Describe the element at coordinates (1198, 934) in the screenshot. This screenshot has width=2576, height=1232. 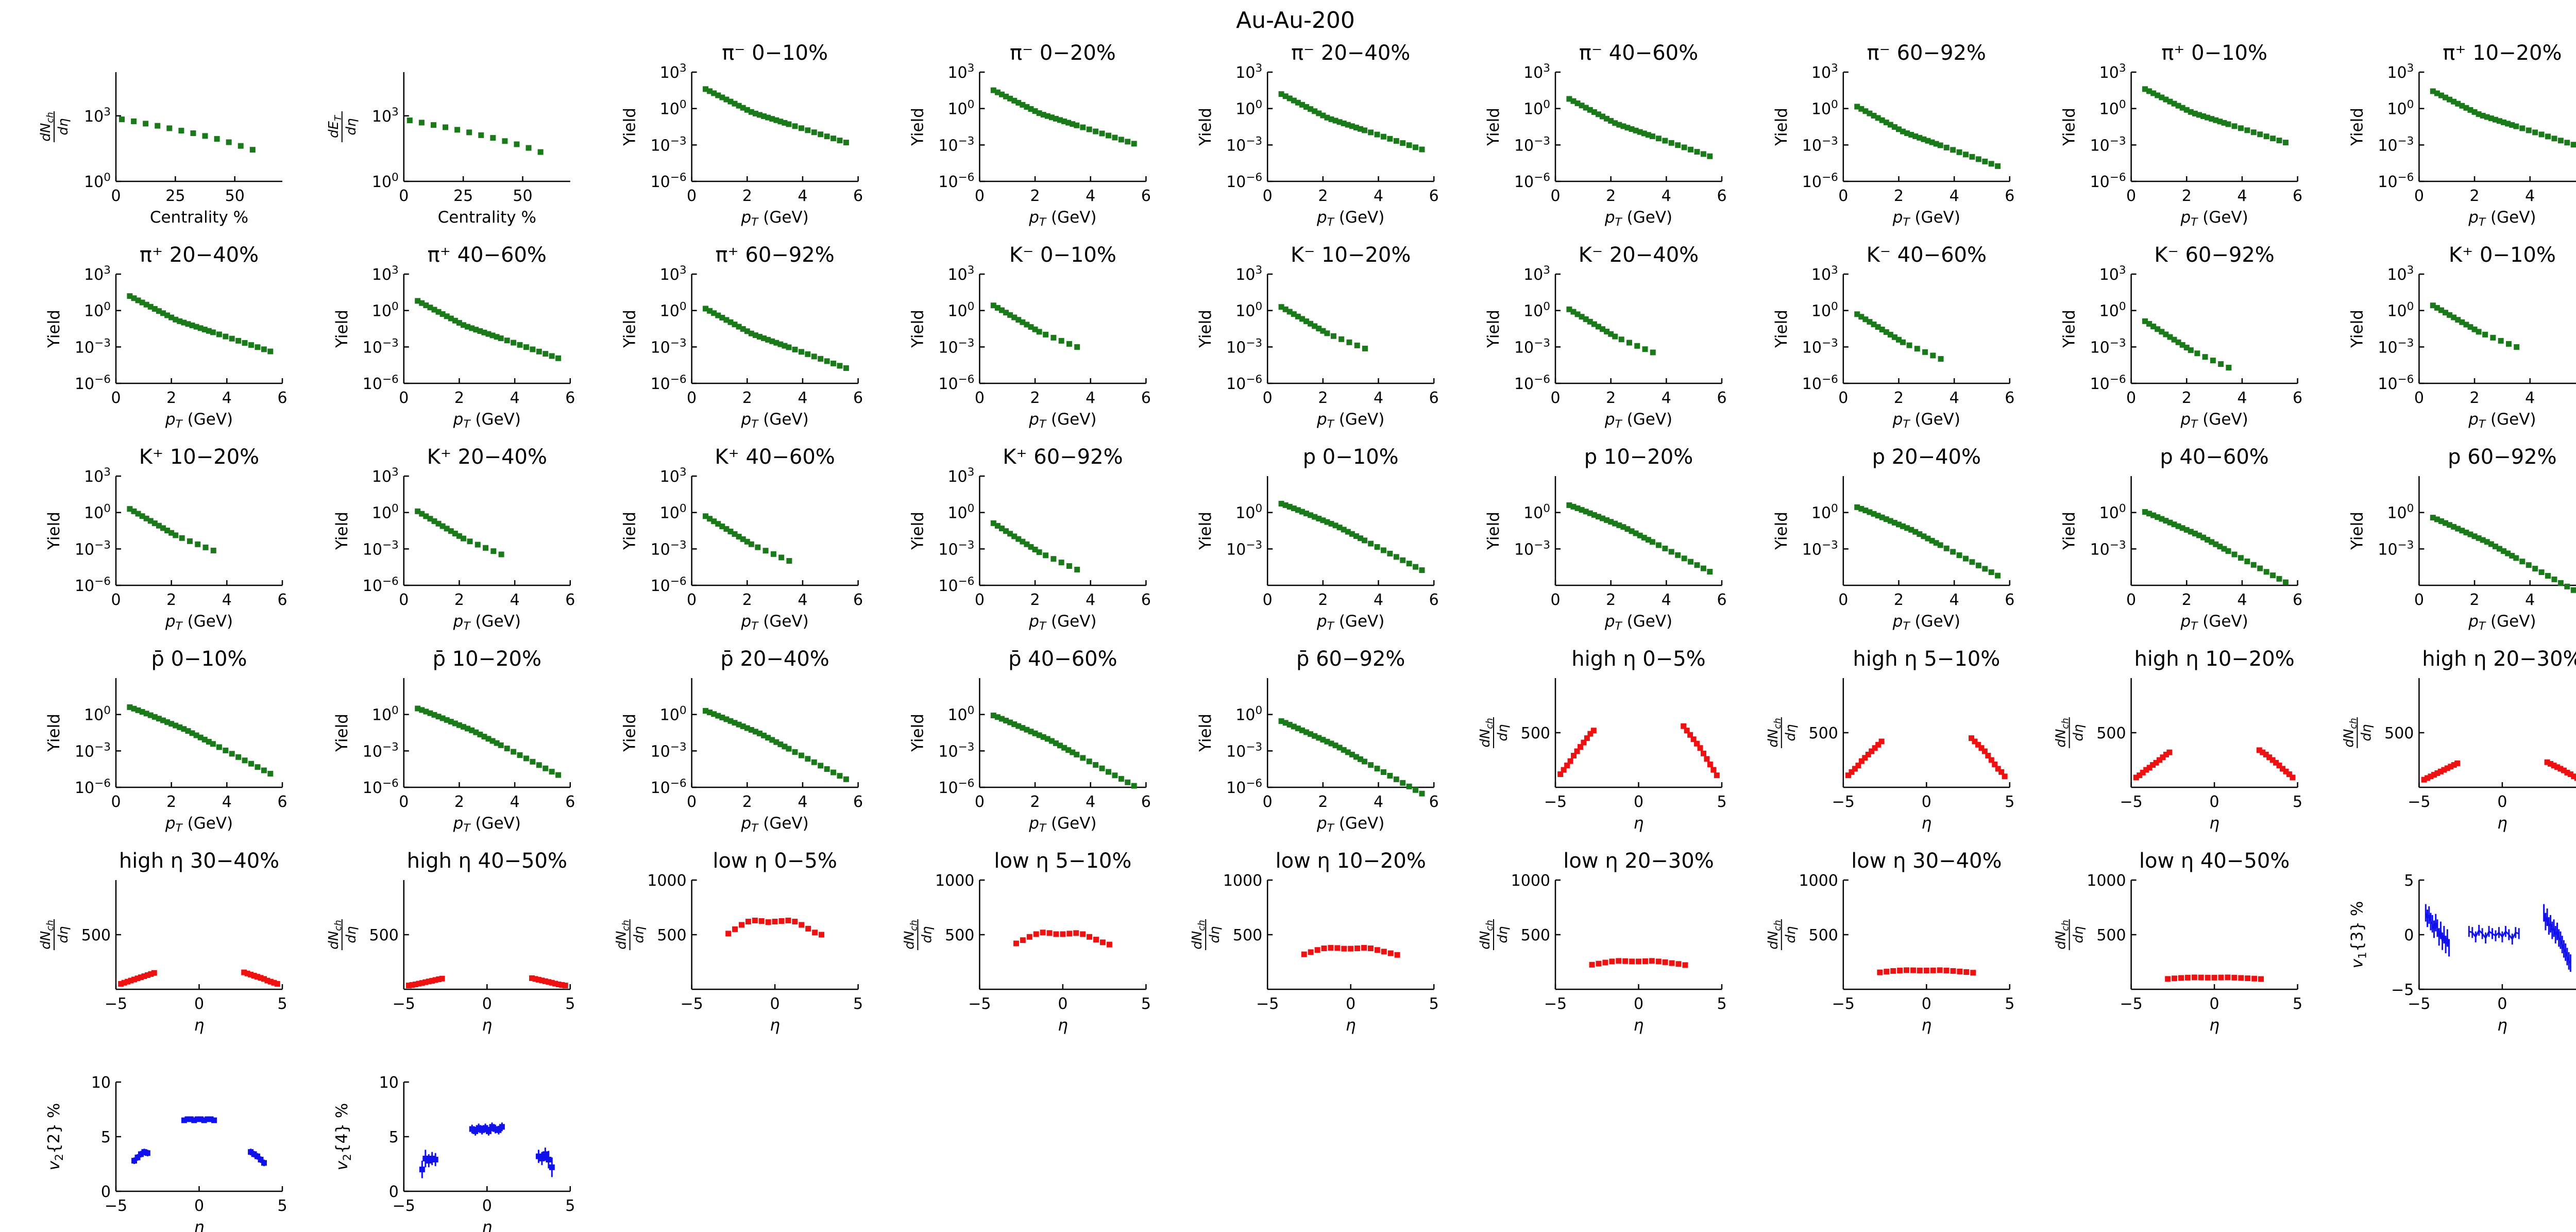
I see `y-label-numerator: dNch` at that location.